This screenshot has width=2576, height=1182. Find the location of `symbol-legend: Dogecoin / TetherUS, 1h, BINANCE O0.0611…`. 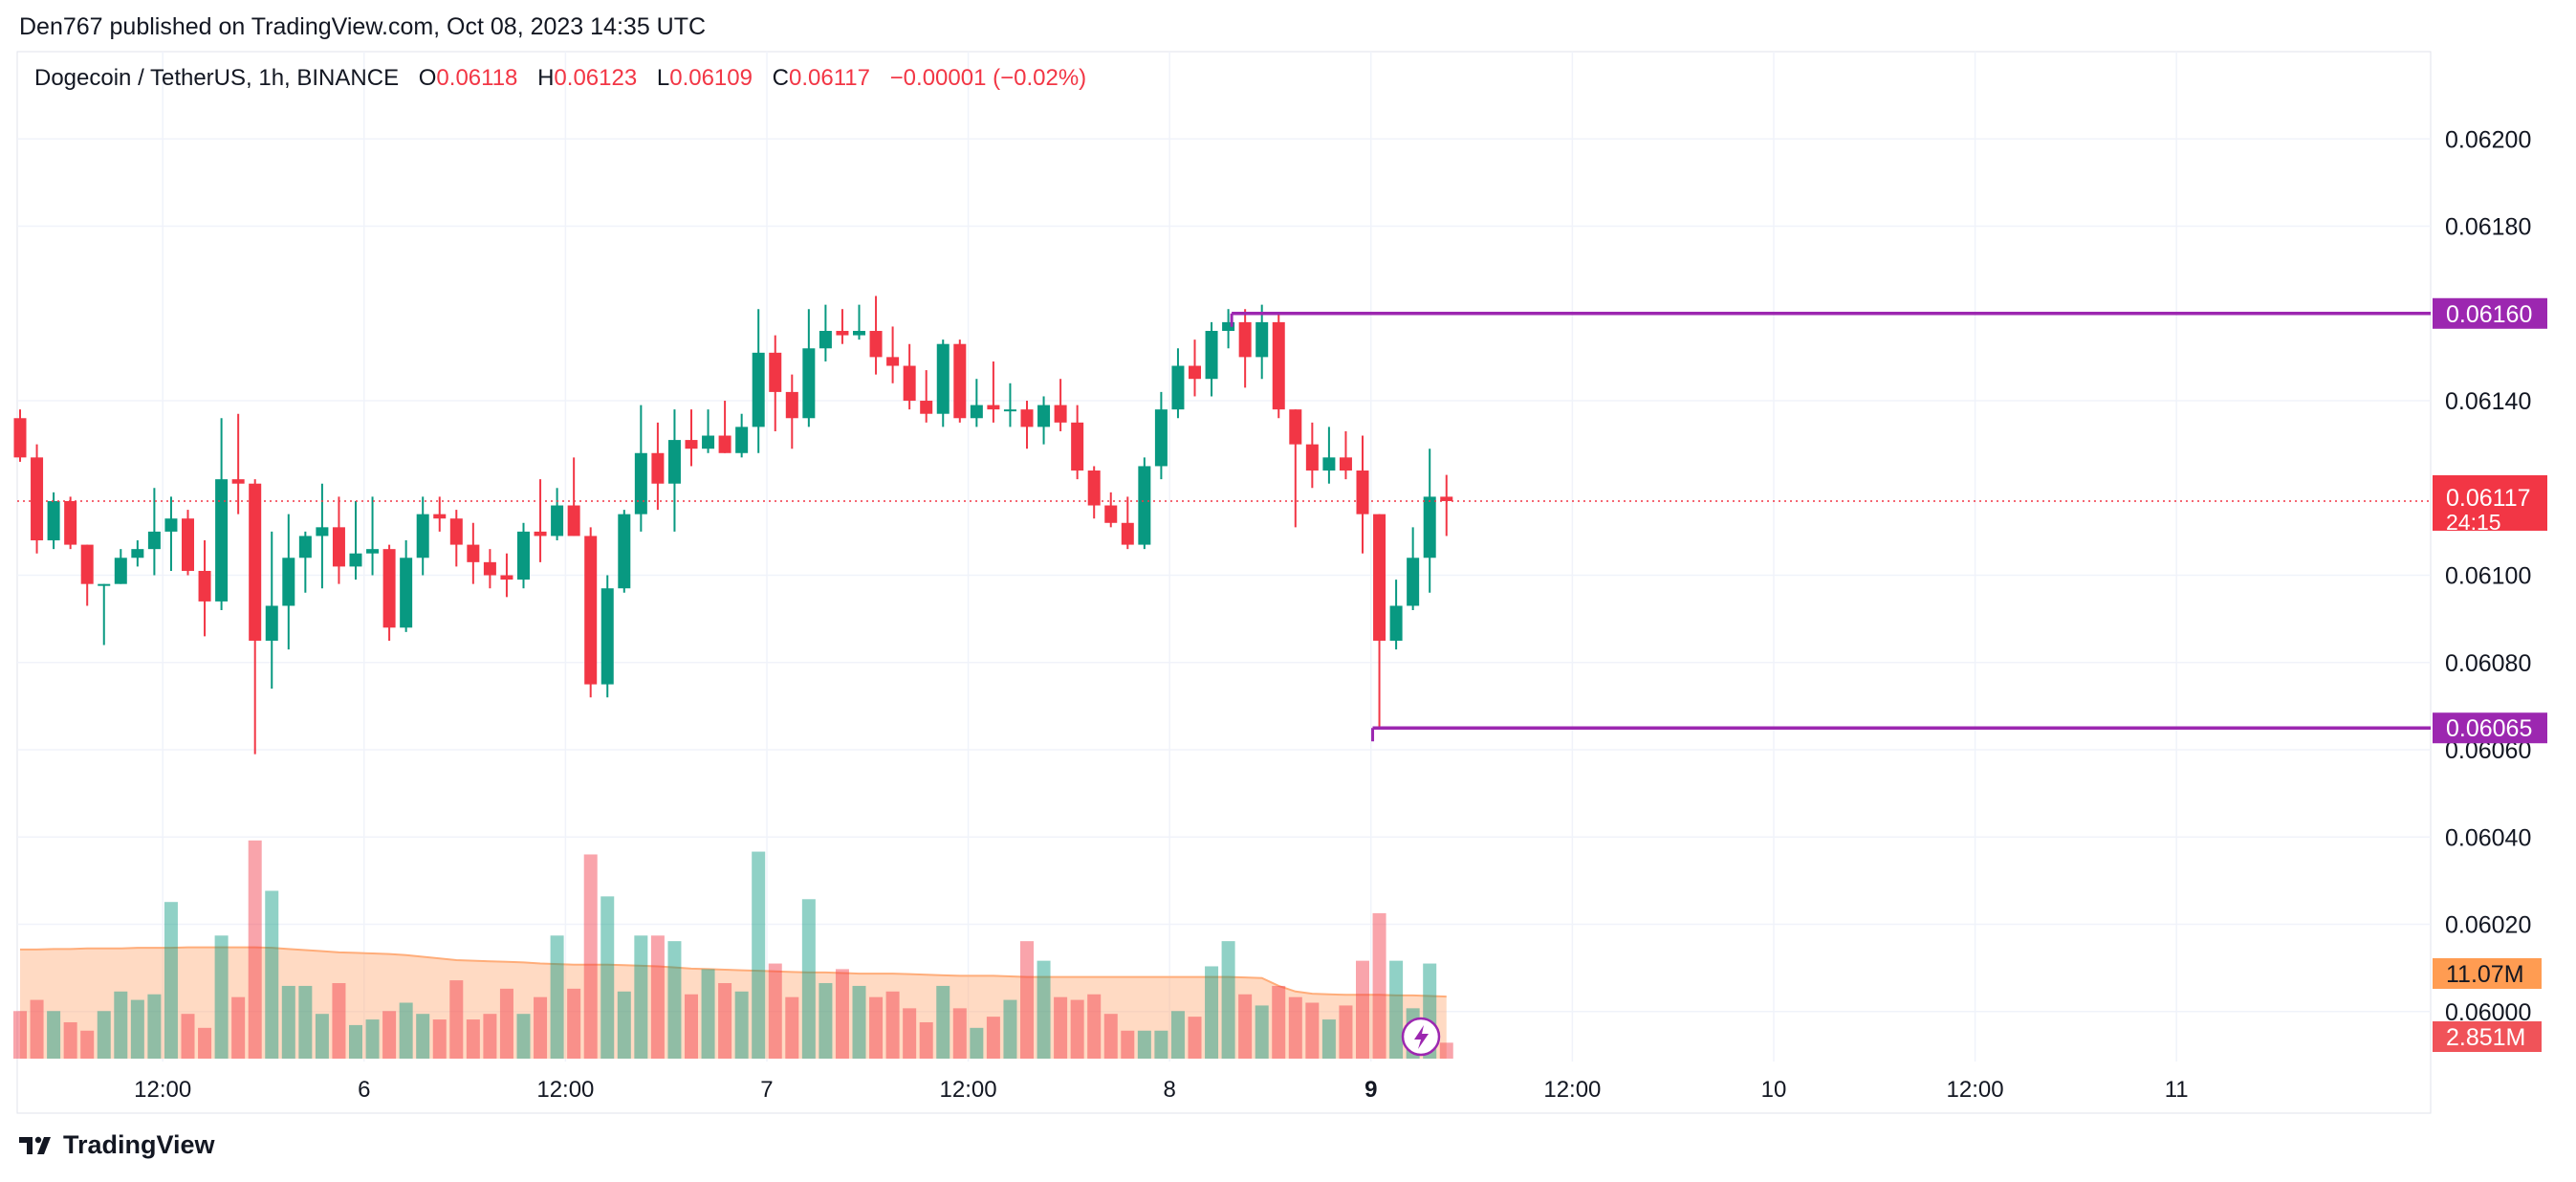

symbol-legend: Dogecoin / TetherUS, 1h, BINANCE O0.0611… is located at coordinates (560, 78).